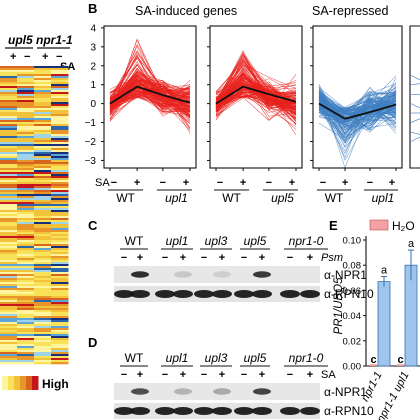 This screenshot has height=420, width=420. Describe the element at coordinates (45, 57) in the screenshot. I see `sign-a-3: +` at that location.